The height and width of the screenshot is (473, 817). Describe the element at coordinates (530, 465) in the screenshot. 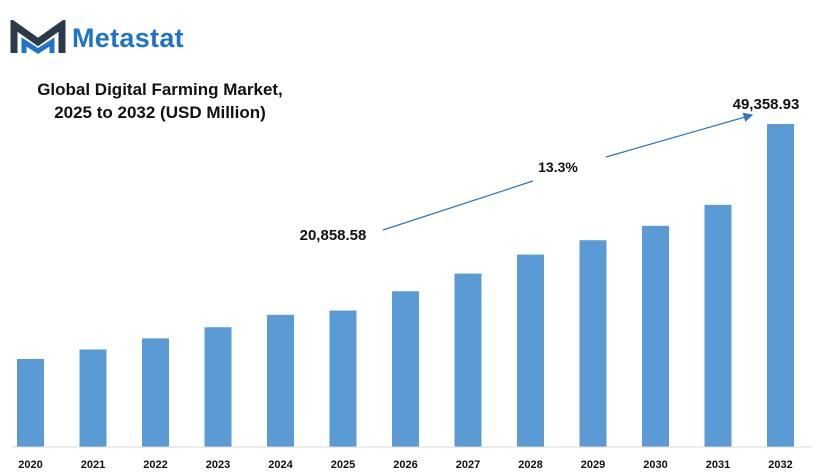

I see `x-tick-label: 2028` at that location.